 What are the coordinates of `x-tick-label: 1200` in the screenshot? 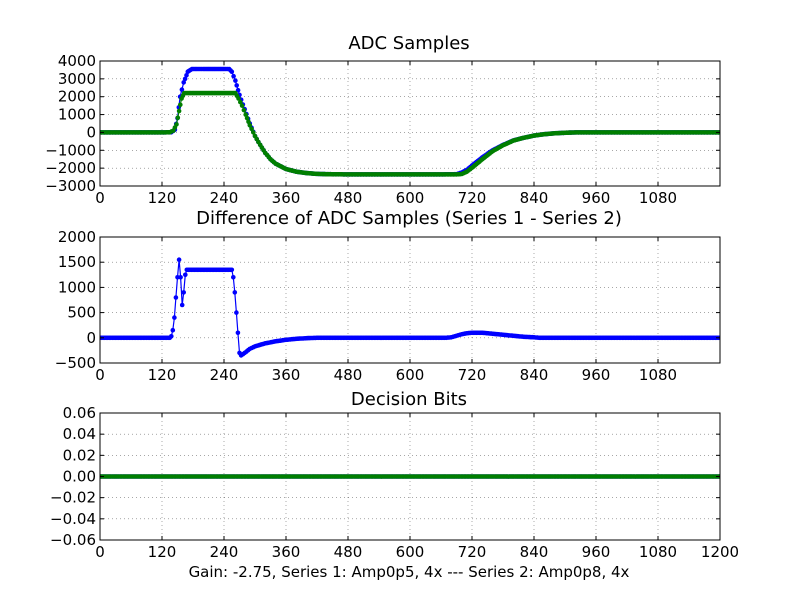 It's located at (720, 552).